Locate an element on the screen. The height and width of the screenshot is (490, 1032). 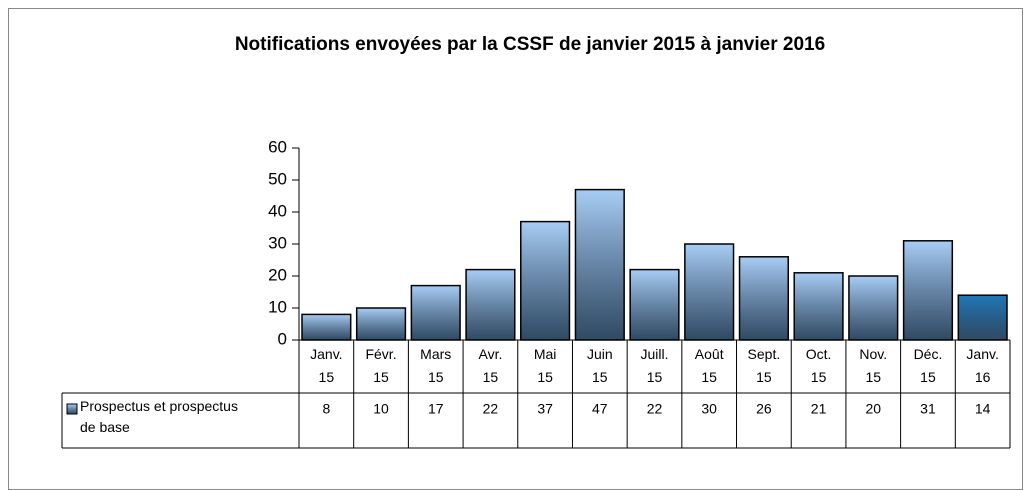
x-tick-label: Août 15 is located at coordinates (709, 365).